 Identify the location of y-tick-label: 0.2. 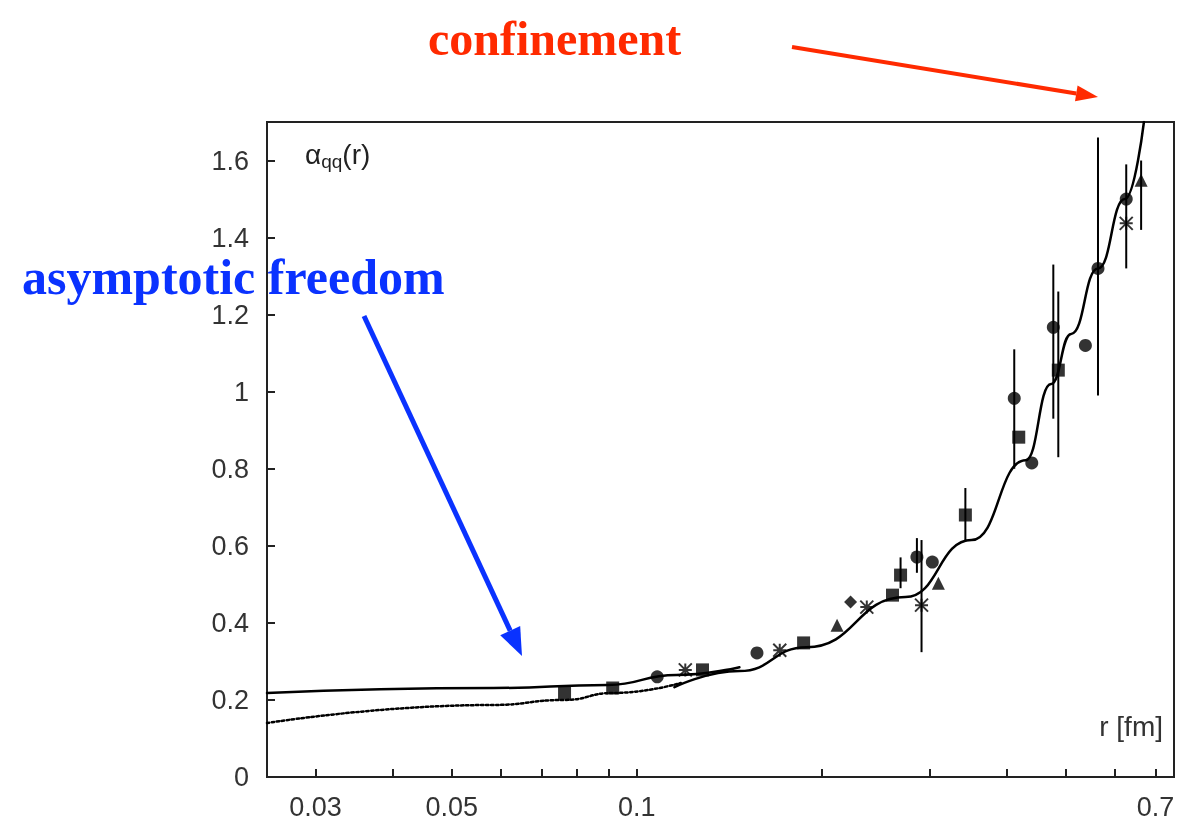
(230, 699).